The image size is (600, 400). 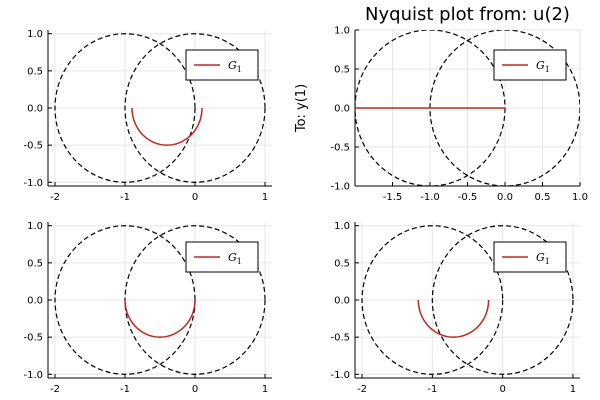 What do you see at coordinates (468, 197) in the screenshot?
I see `x-tick-label: -0.5` at bounding box center [468, 197].